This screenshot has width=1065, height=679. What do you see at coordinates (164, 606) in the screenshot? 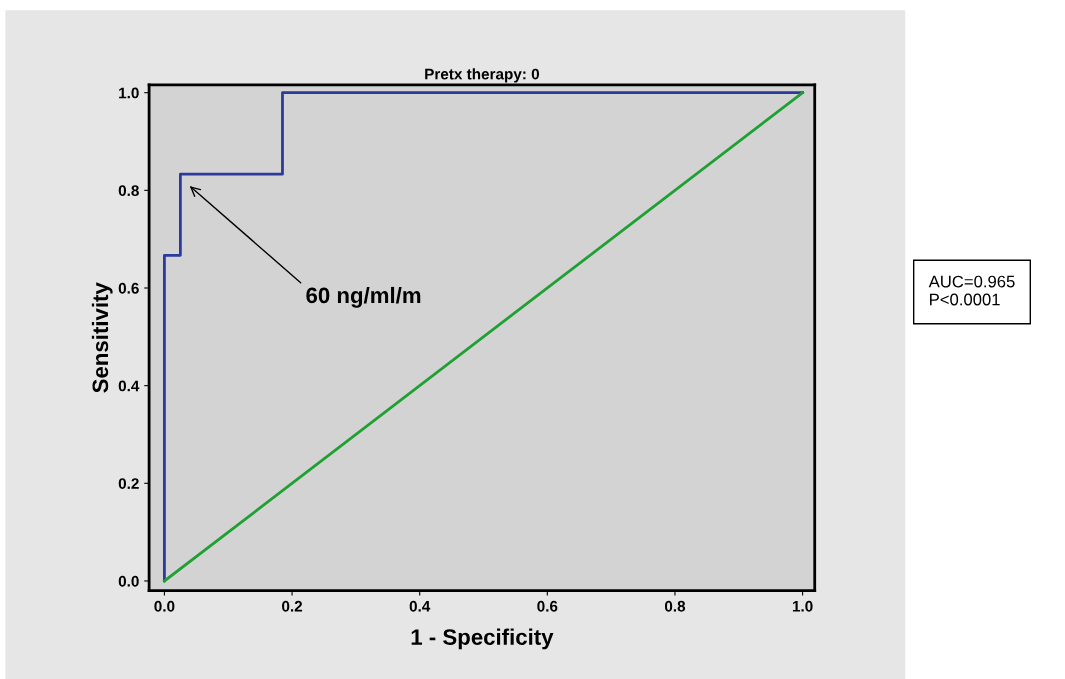
I see `x-tick-label: 0.0` at bounding box center [164, 606].